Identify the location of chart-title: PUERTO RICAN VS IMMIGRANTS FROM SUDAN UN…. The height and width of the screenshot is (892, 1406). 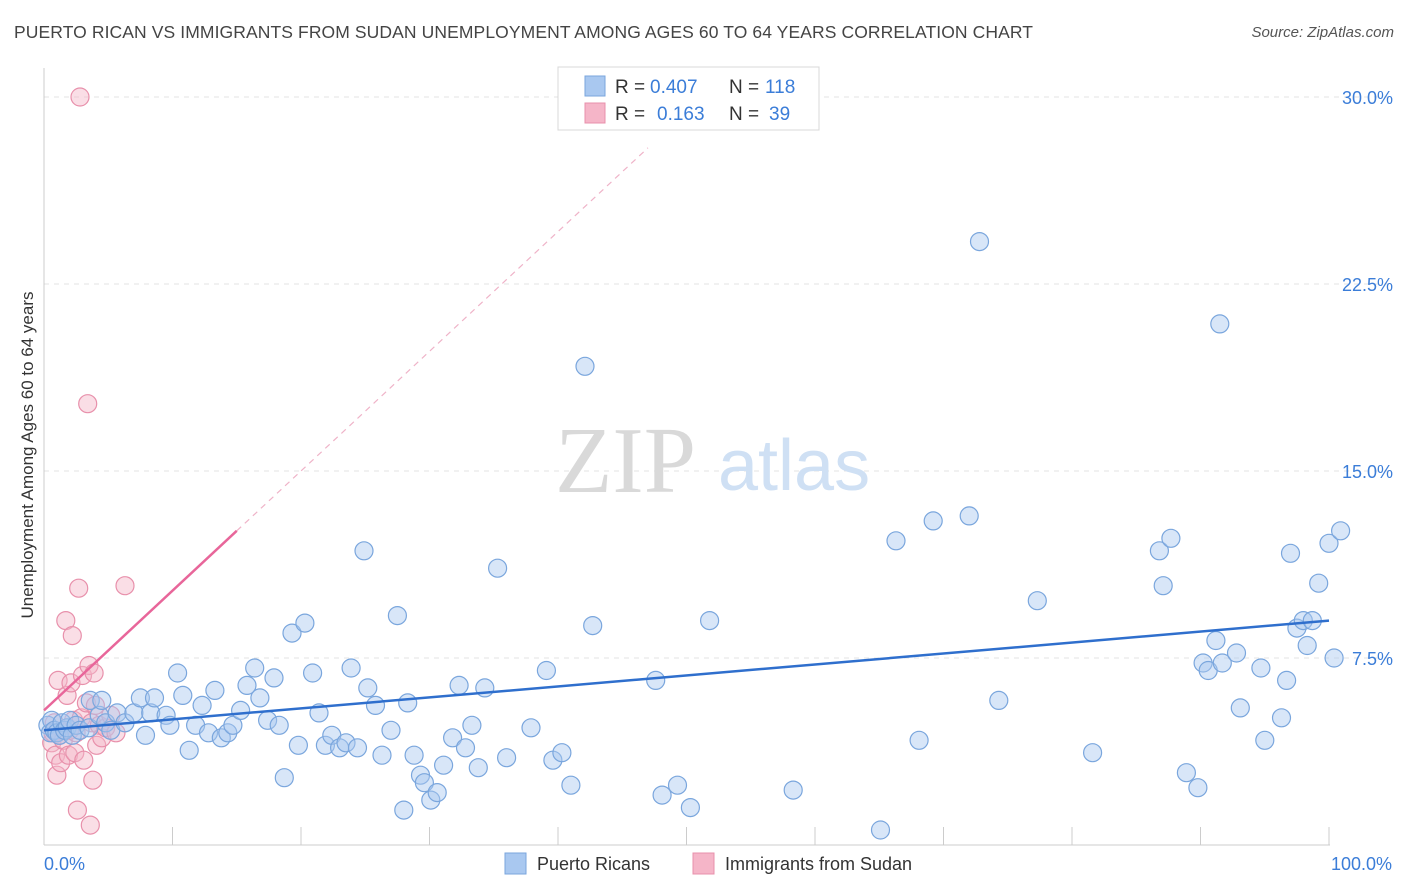
(524, 32).